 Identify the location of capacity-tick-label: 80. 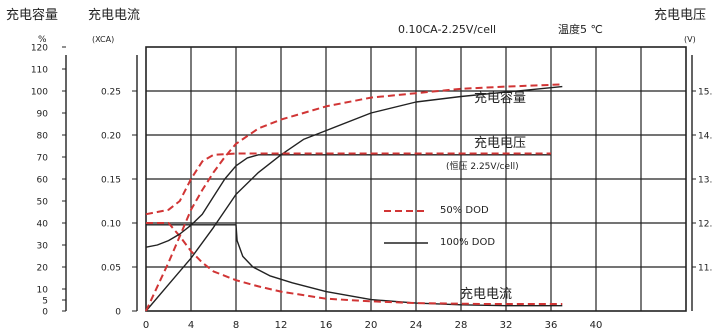
(43, 137).